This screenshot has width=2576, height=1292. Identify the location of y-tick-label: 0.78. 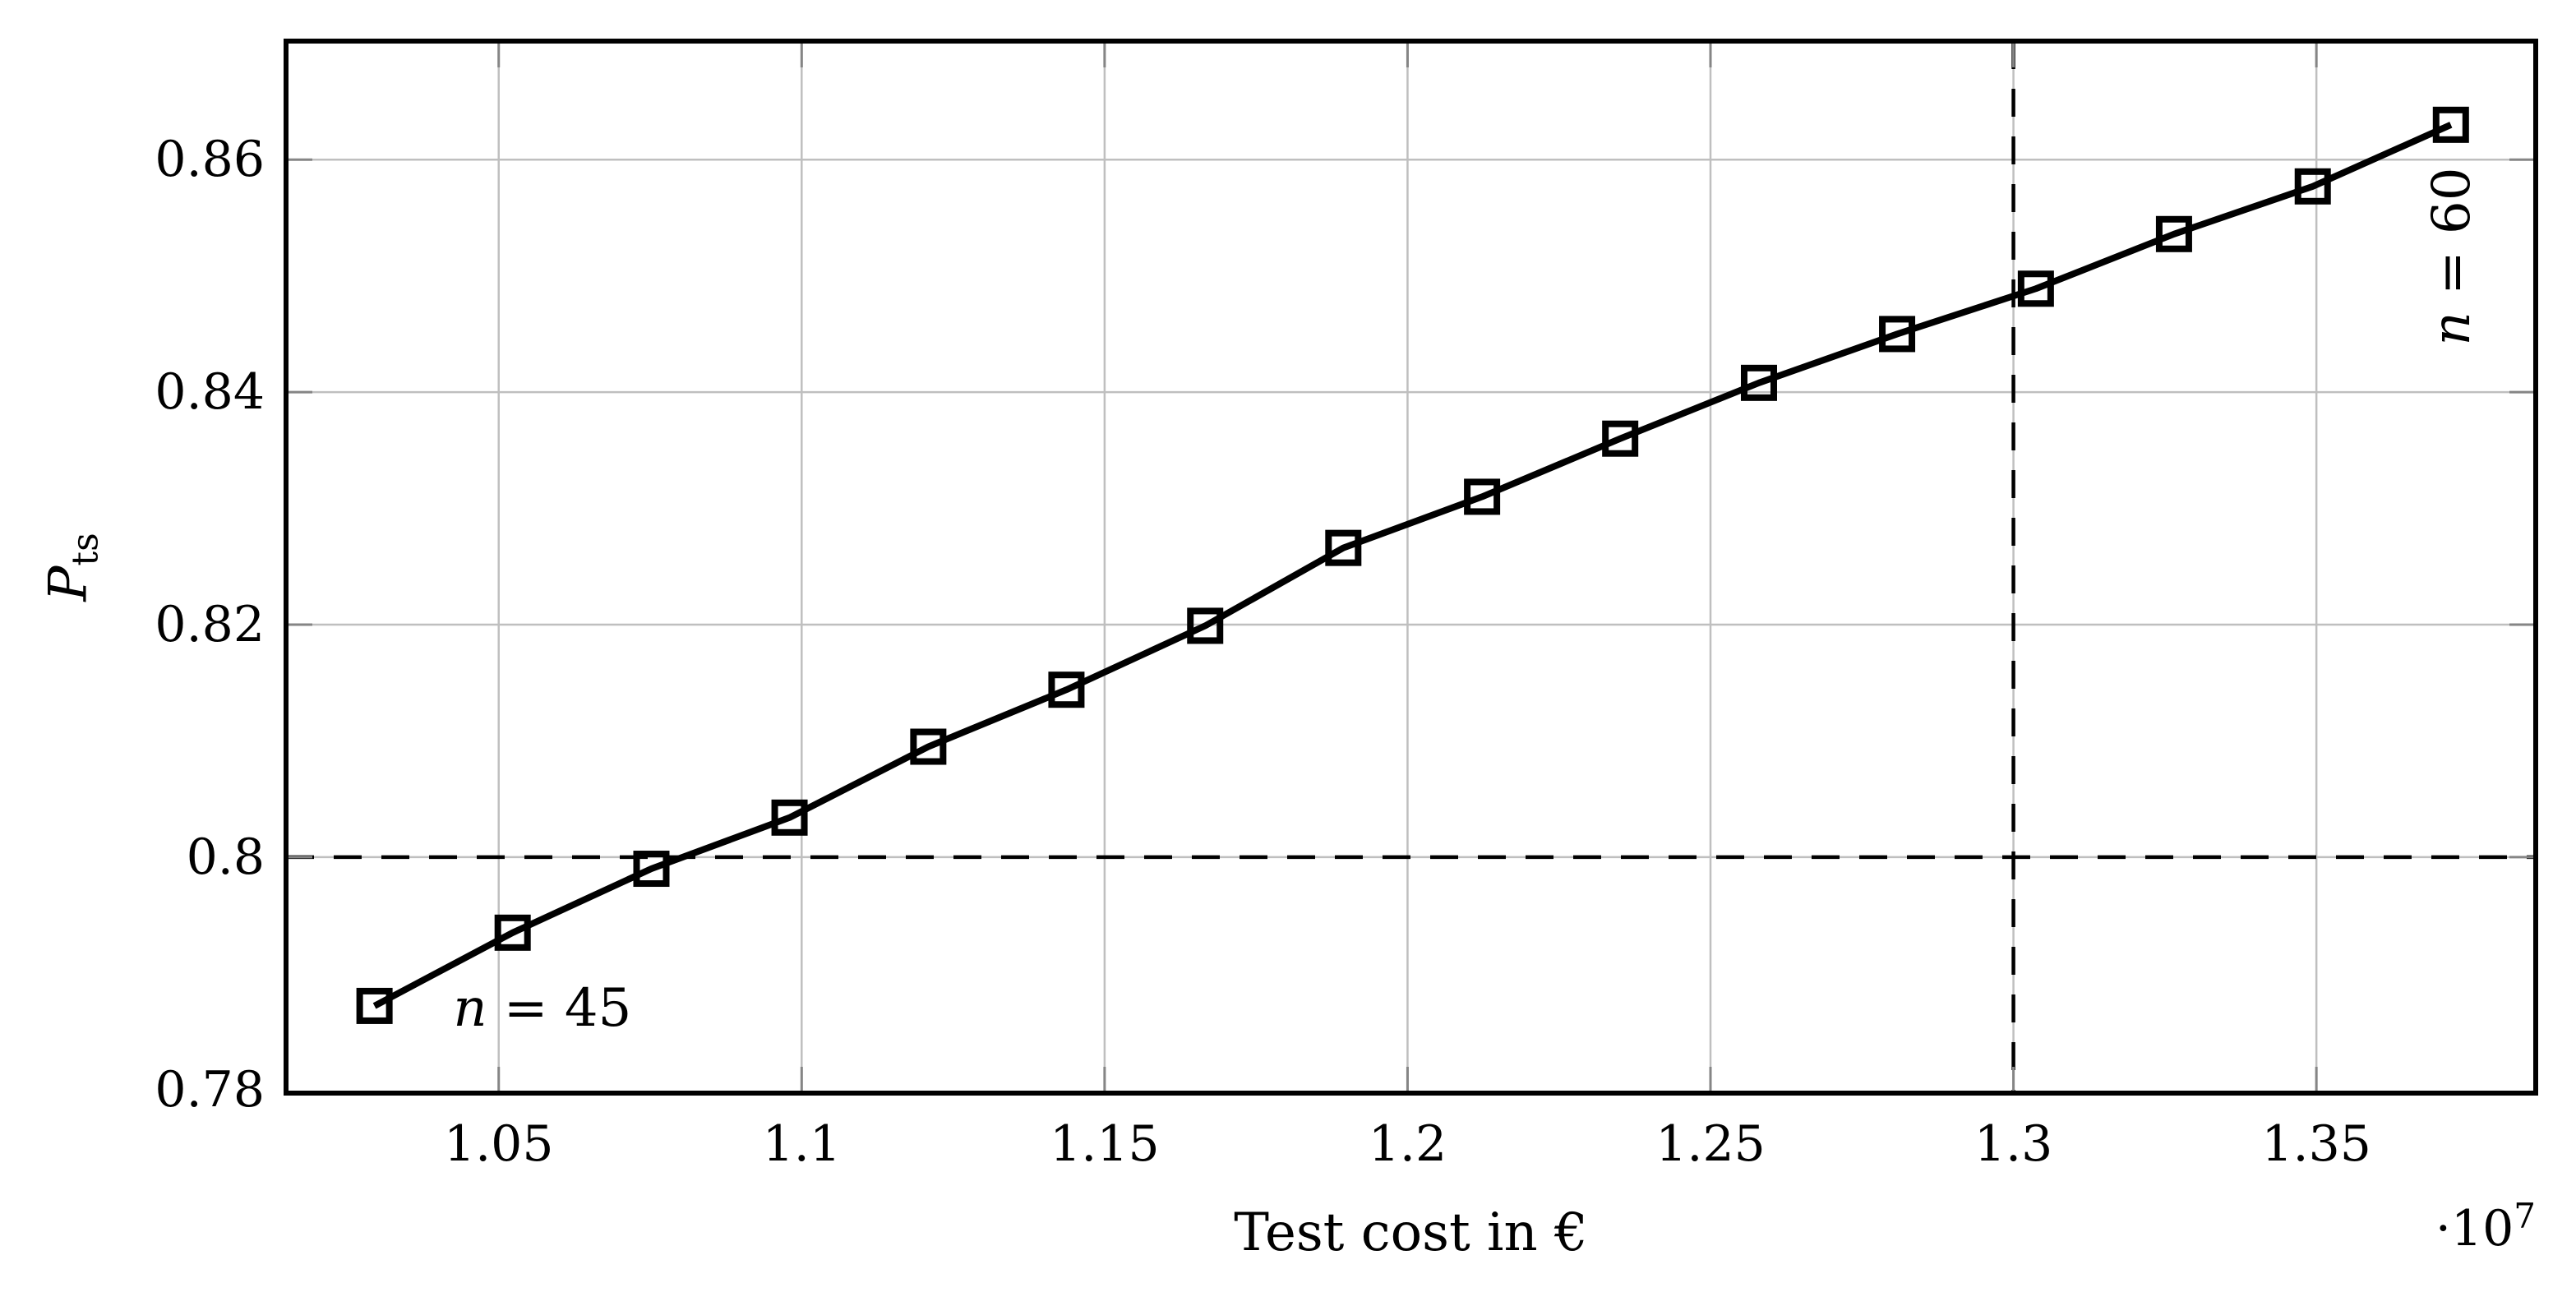
(210, 1089).